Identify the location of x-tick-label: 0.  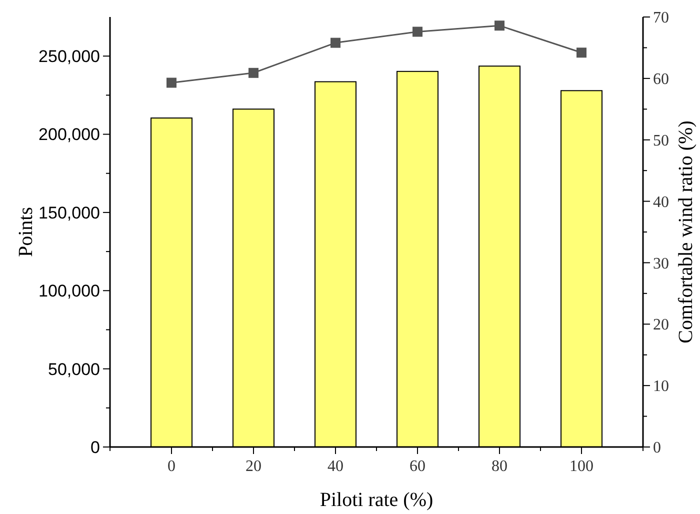
(172, 466).